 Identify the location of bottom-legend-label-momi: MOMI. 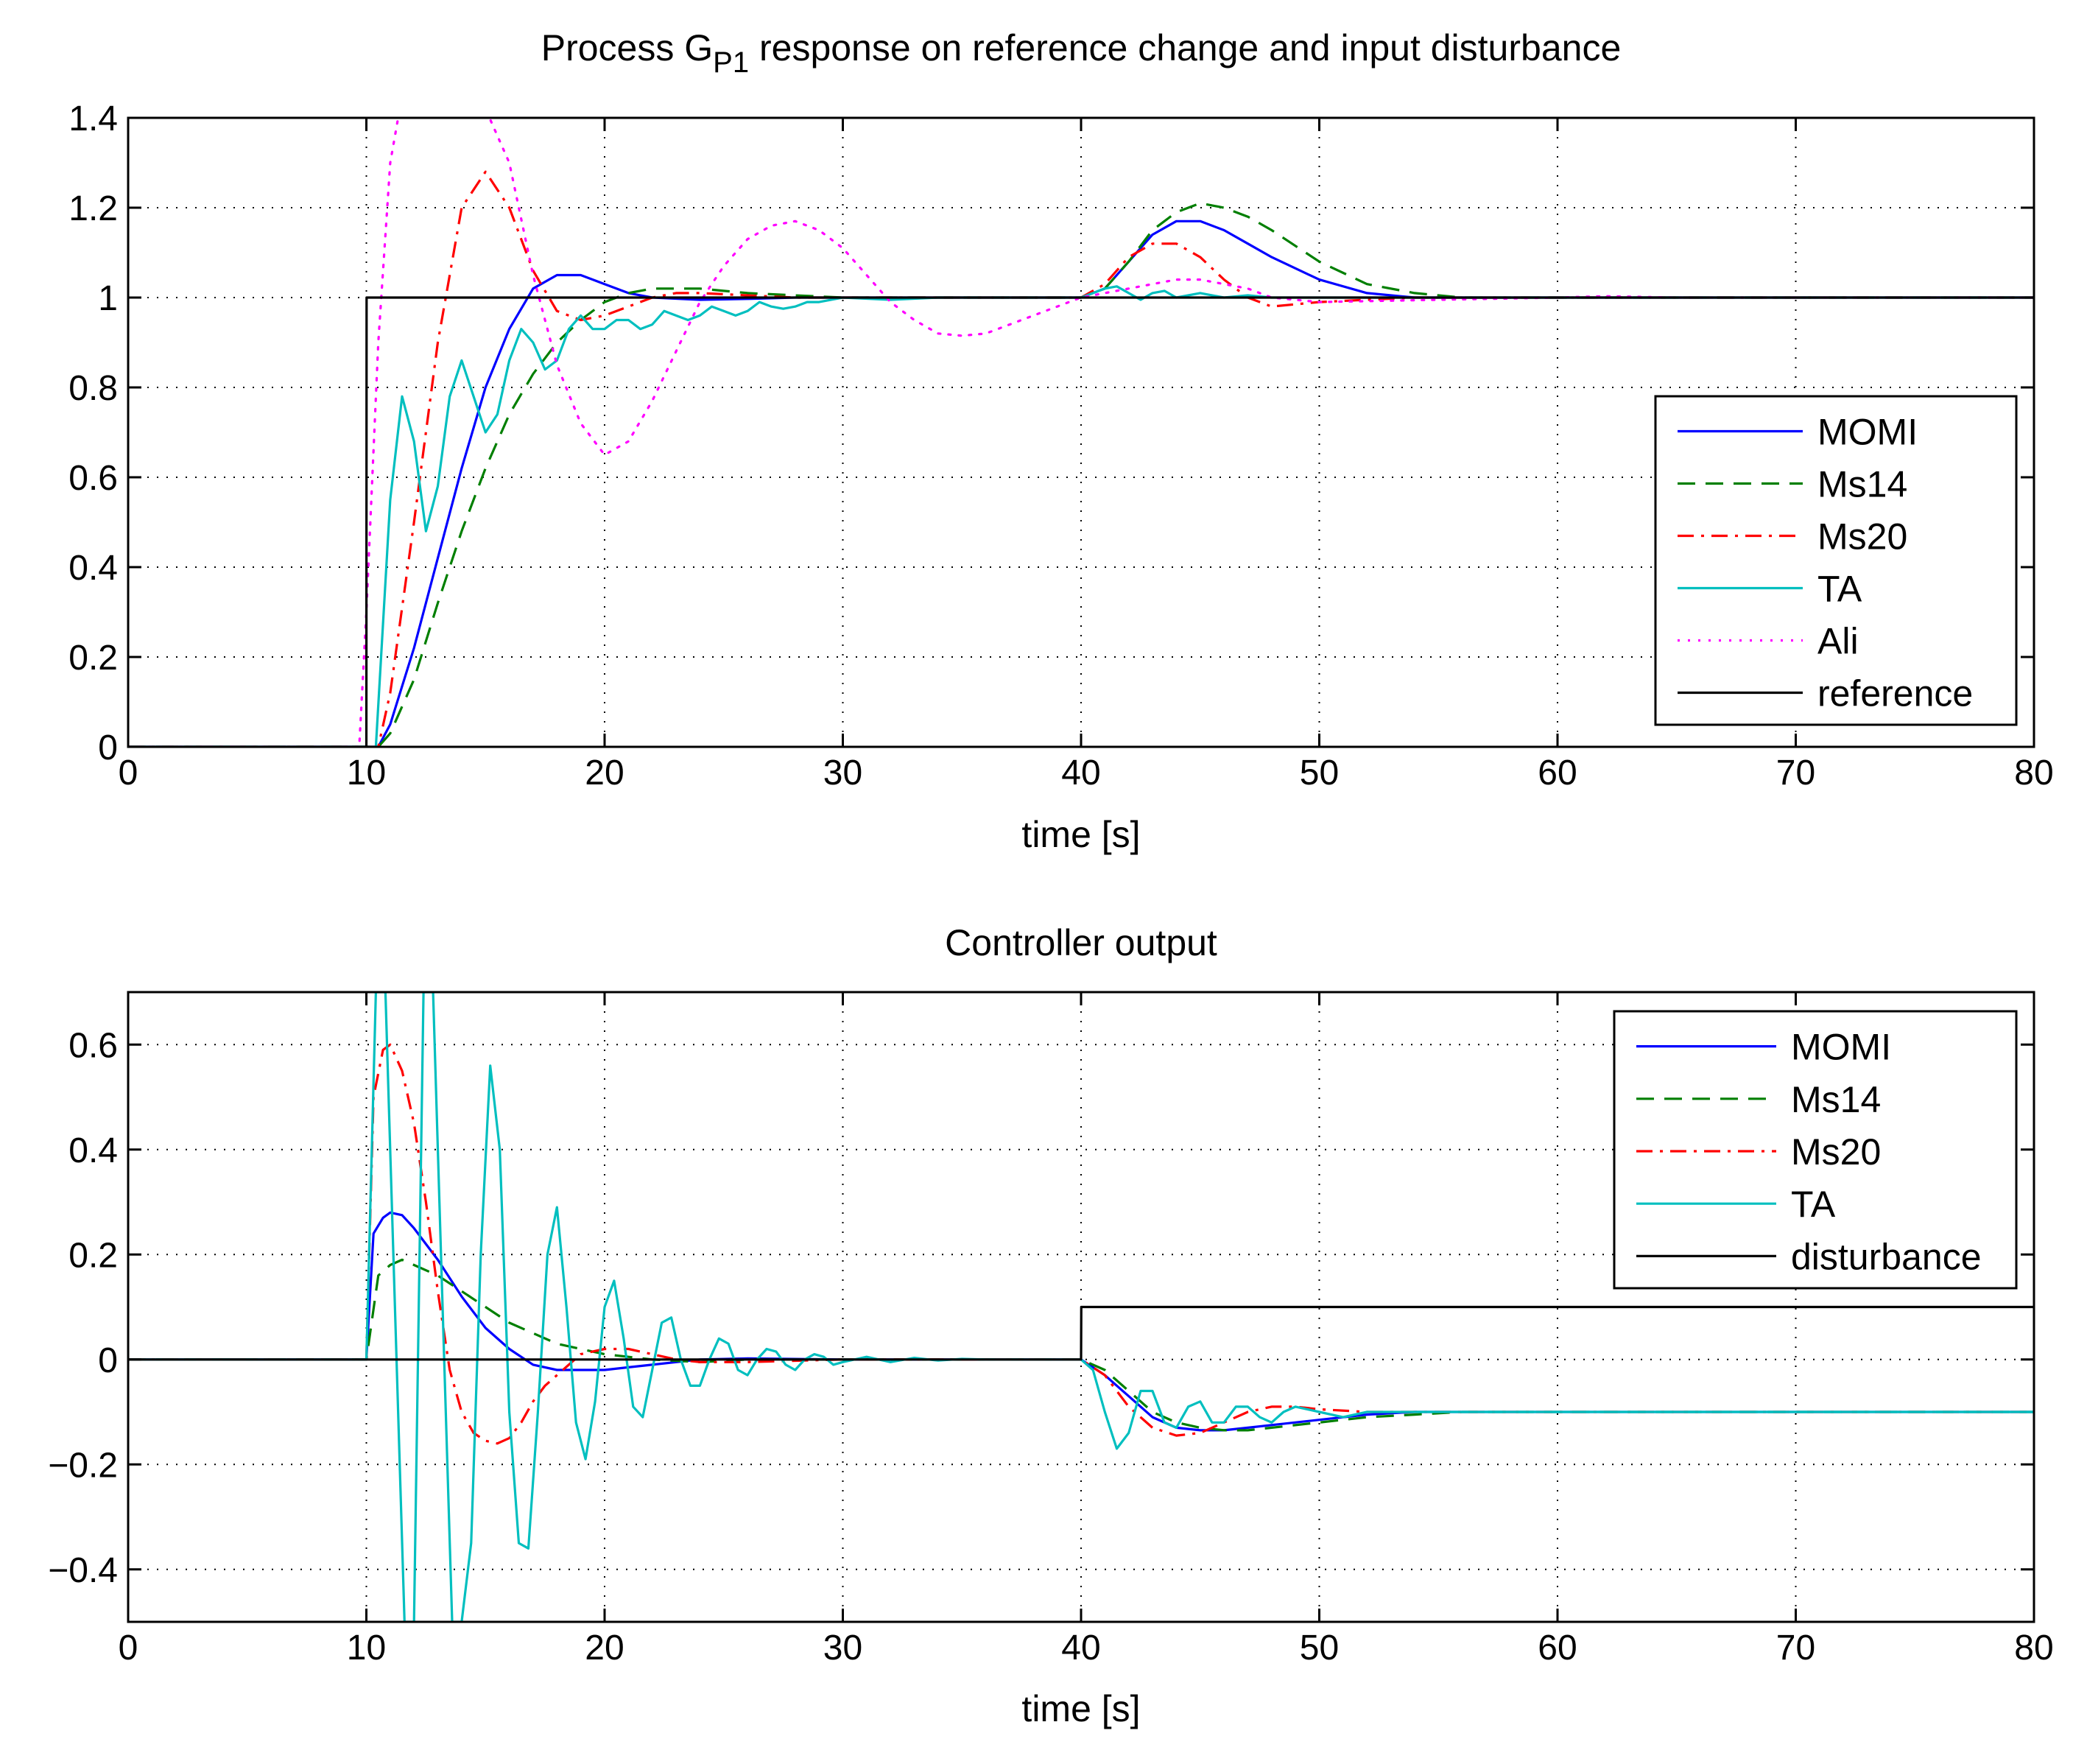
(1841, 1047).